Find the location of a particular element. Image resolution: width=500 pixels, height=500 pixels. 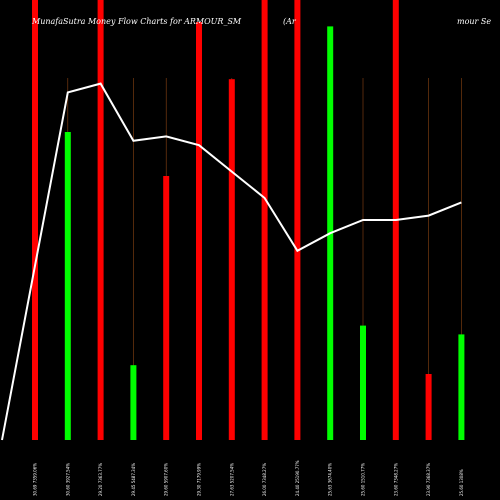

x-tick-label: 30.69 7359.06% is located at coordinates (35, 479).